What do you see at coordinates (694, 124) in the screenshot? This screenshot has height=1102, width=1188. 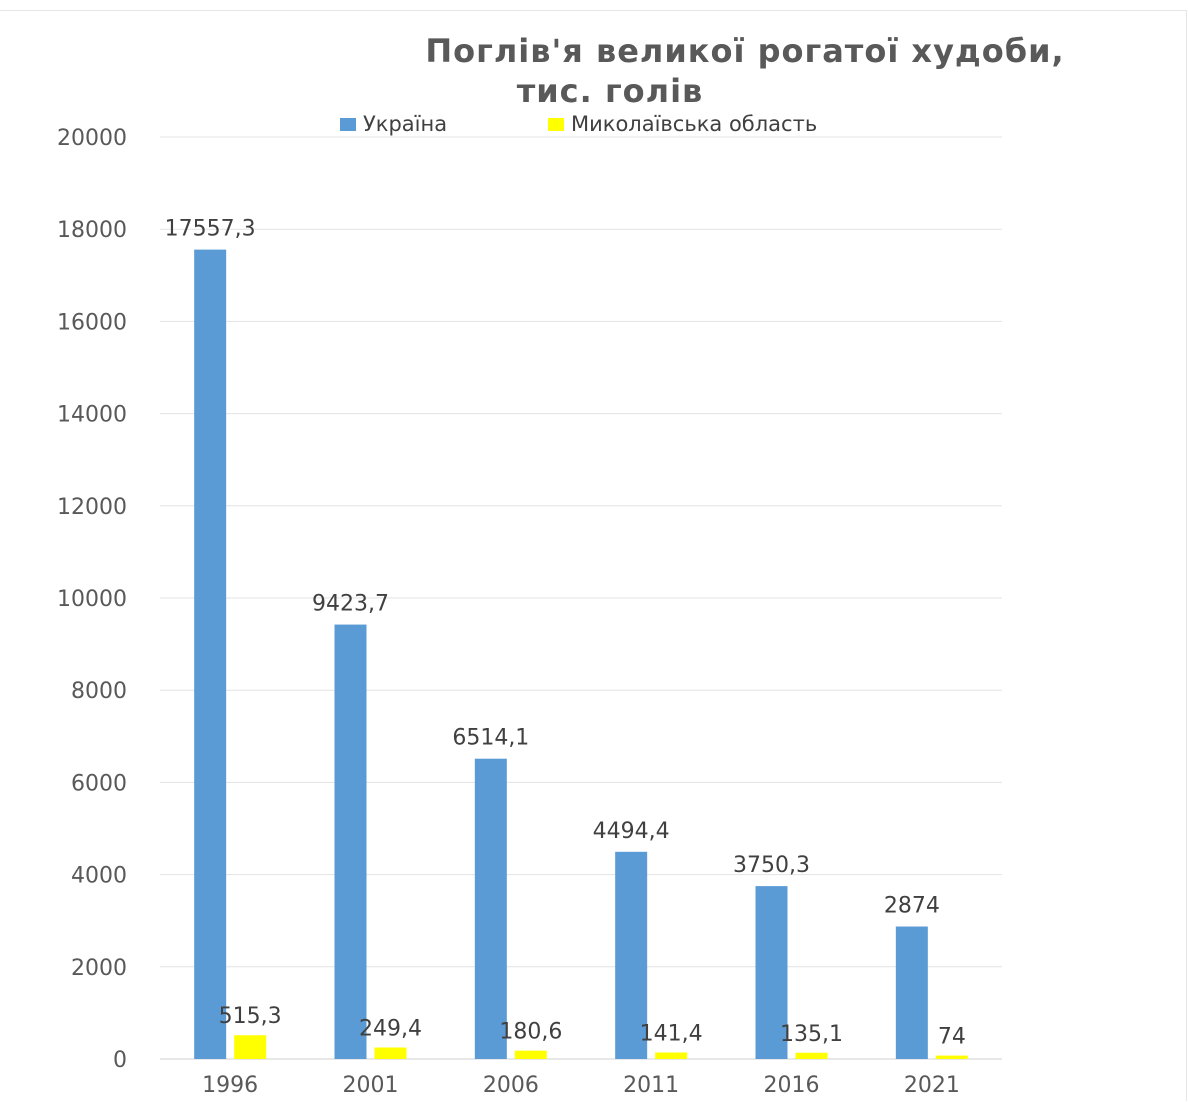 I see `legend-label-mykolaiv: Миколаївська область` at bounding box center [694, 124].